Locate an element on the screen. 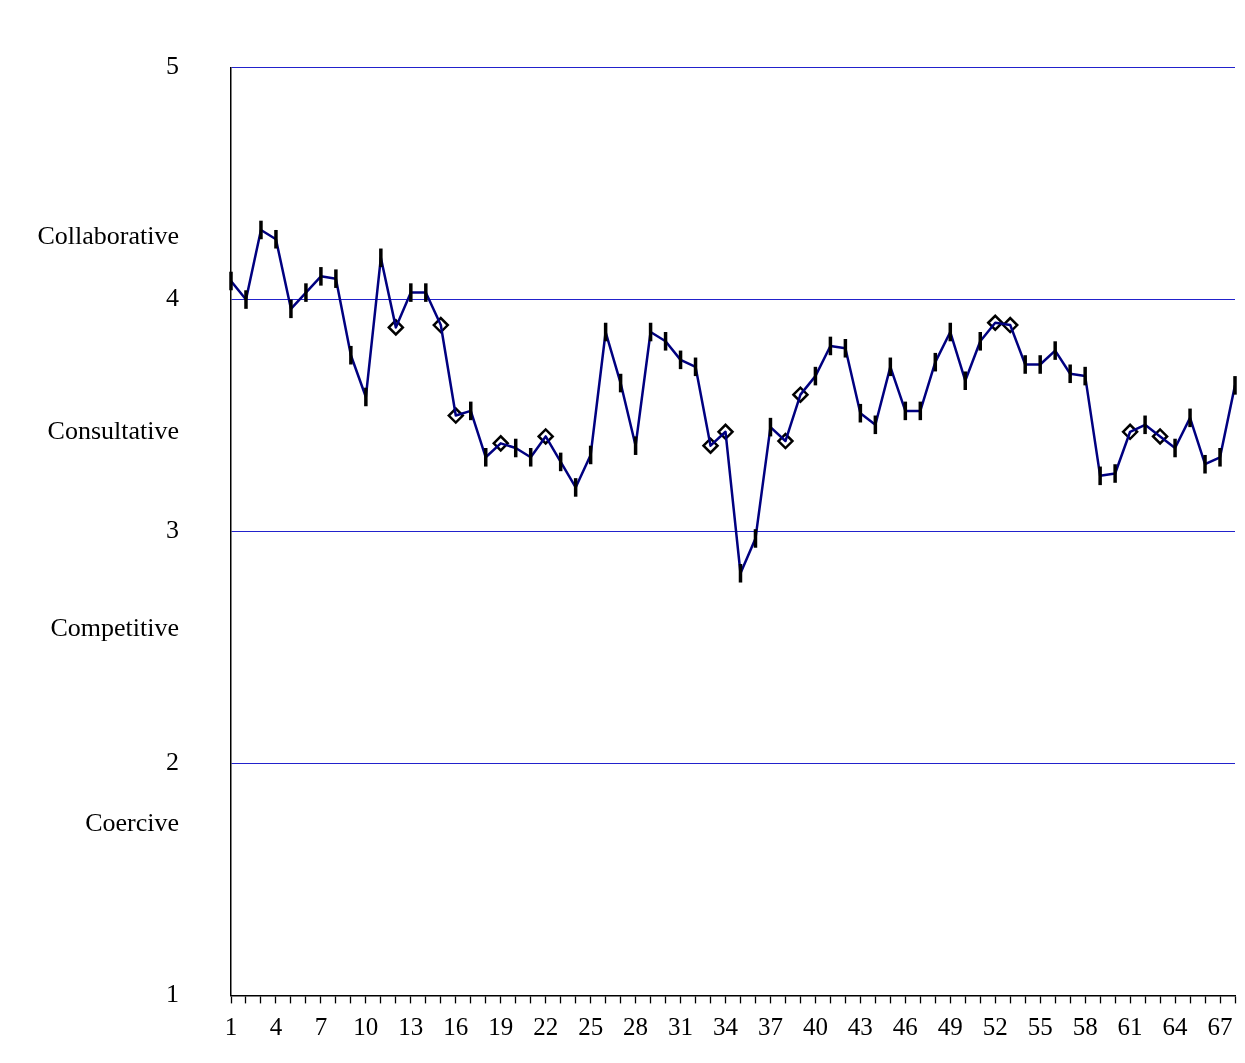  y-tick-label: 5 is located at coordinates (172, 66).